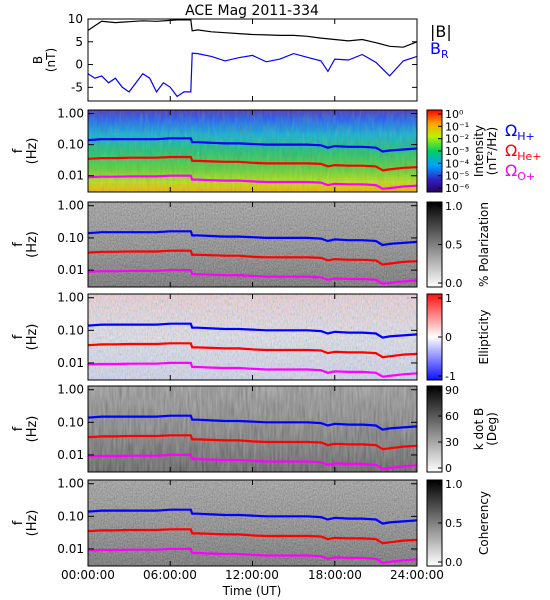 This screenshot has width=550, height=600. I want to click on y-axis-label-line: (nT), so click(51, 60).